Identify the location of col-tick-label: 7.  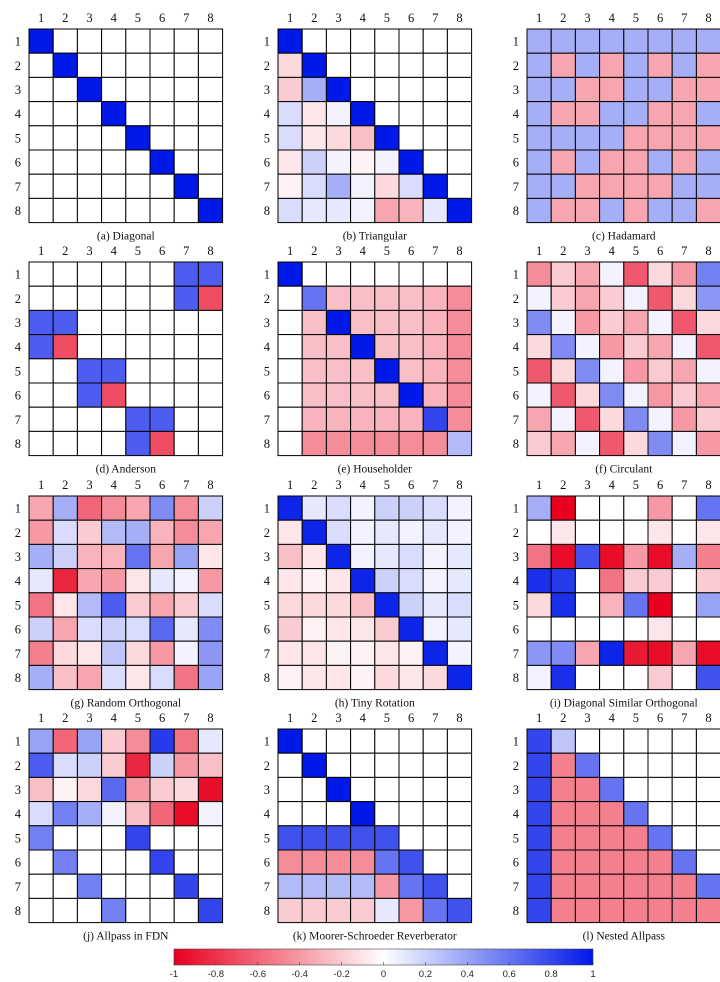
(186, 485).